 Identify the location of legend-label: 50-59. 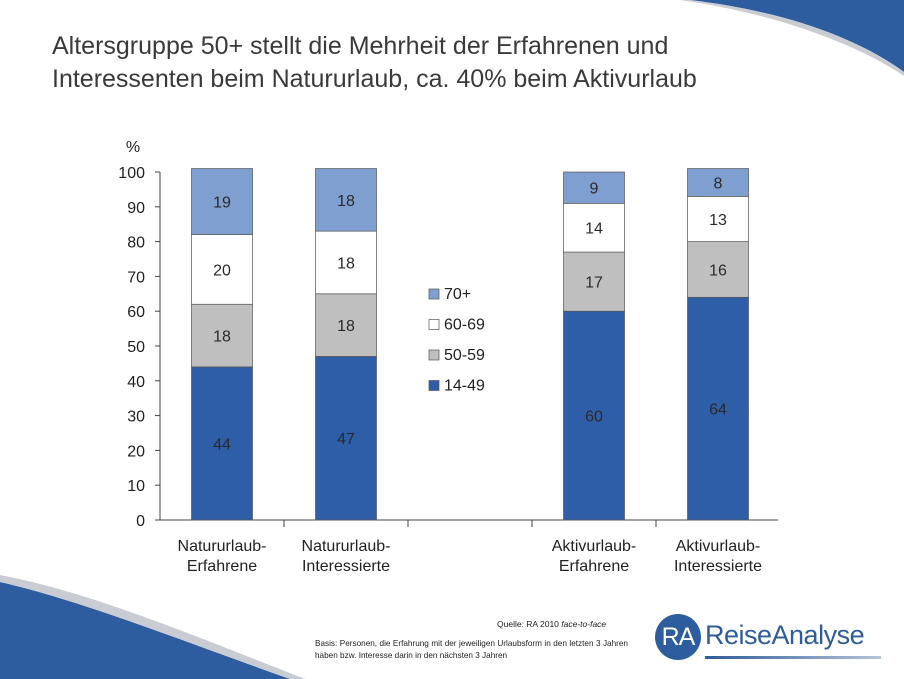
(464, 355).